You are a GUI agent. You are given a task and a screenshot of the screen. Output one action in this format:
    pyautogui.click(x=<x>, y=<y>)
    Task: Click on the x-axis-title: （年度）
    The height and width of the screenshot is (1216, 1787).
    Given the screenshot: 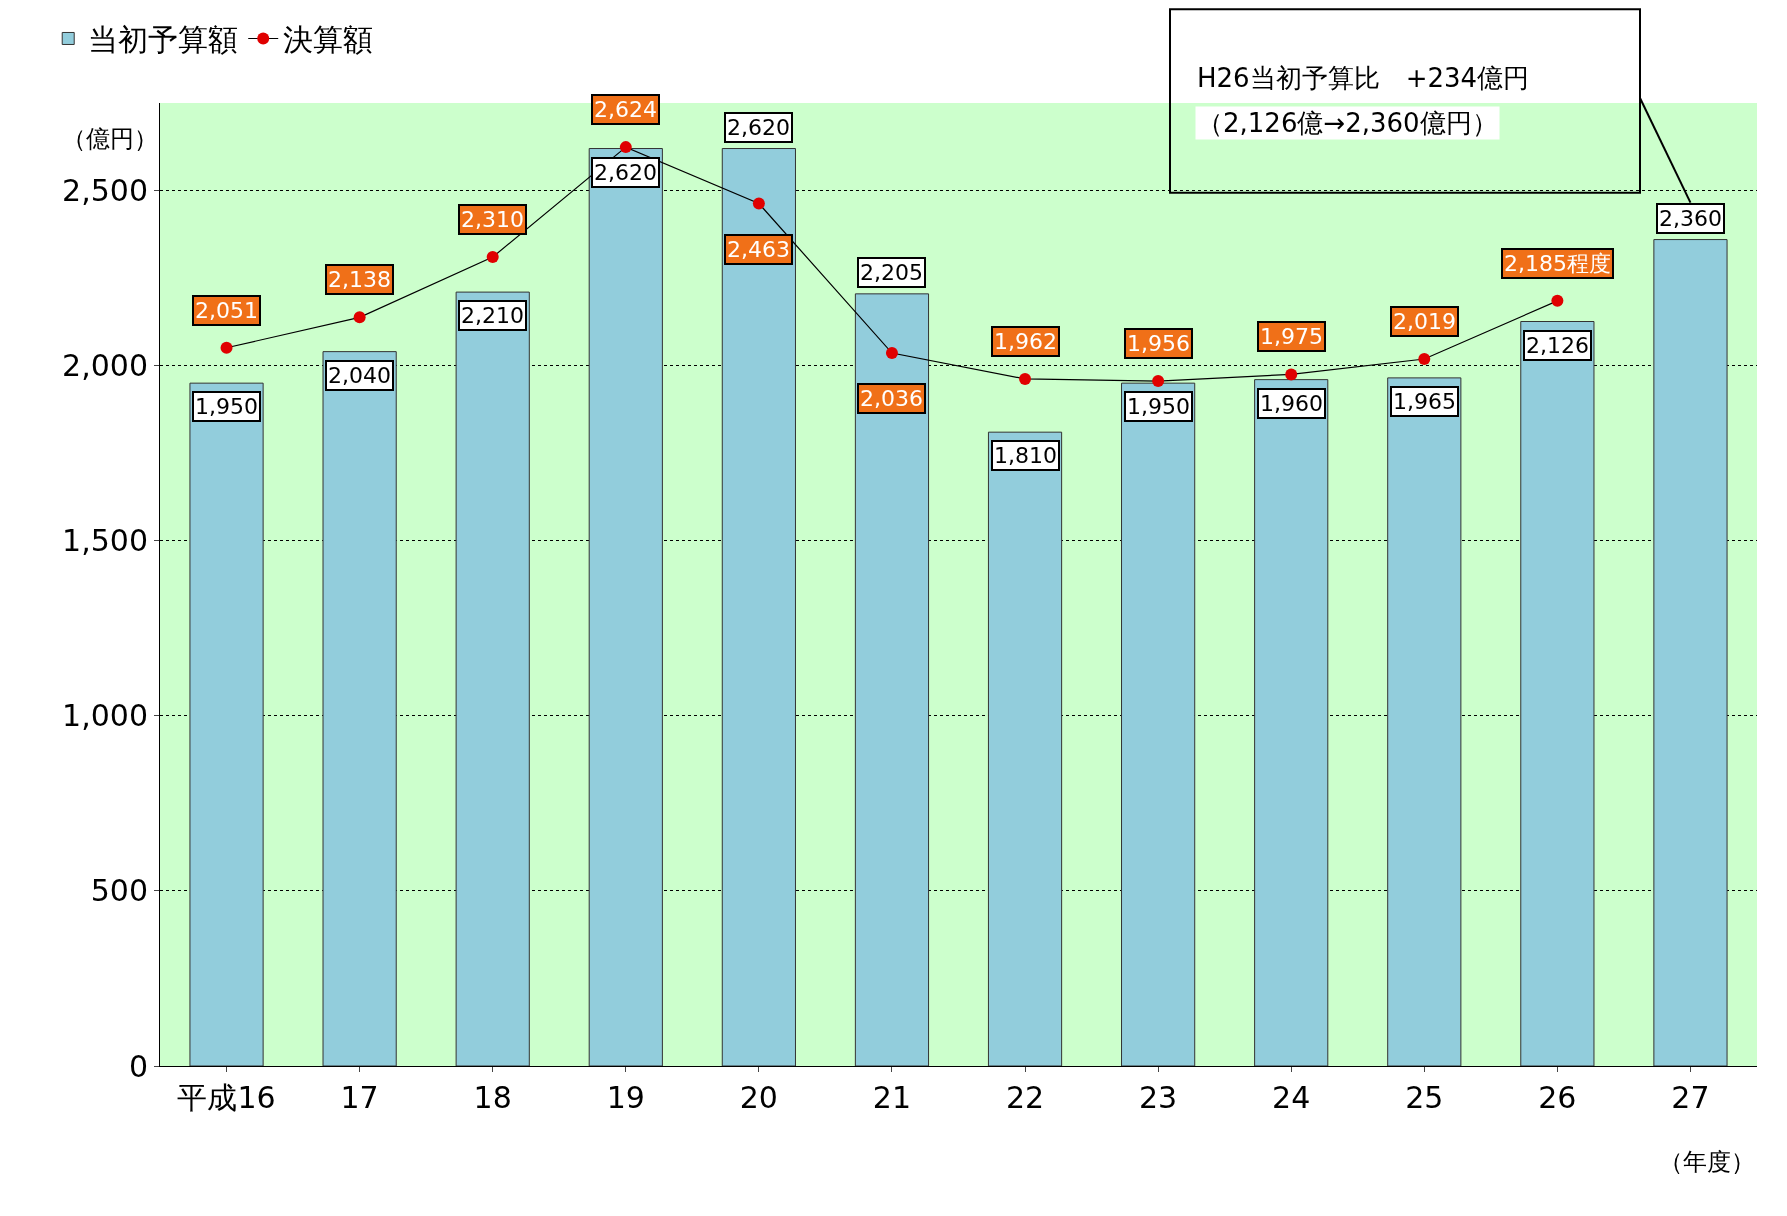 What is the action you would take?
    pyautogui.click(x=1707, y=1162)
    